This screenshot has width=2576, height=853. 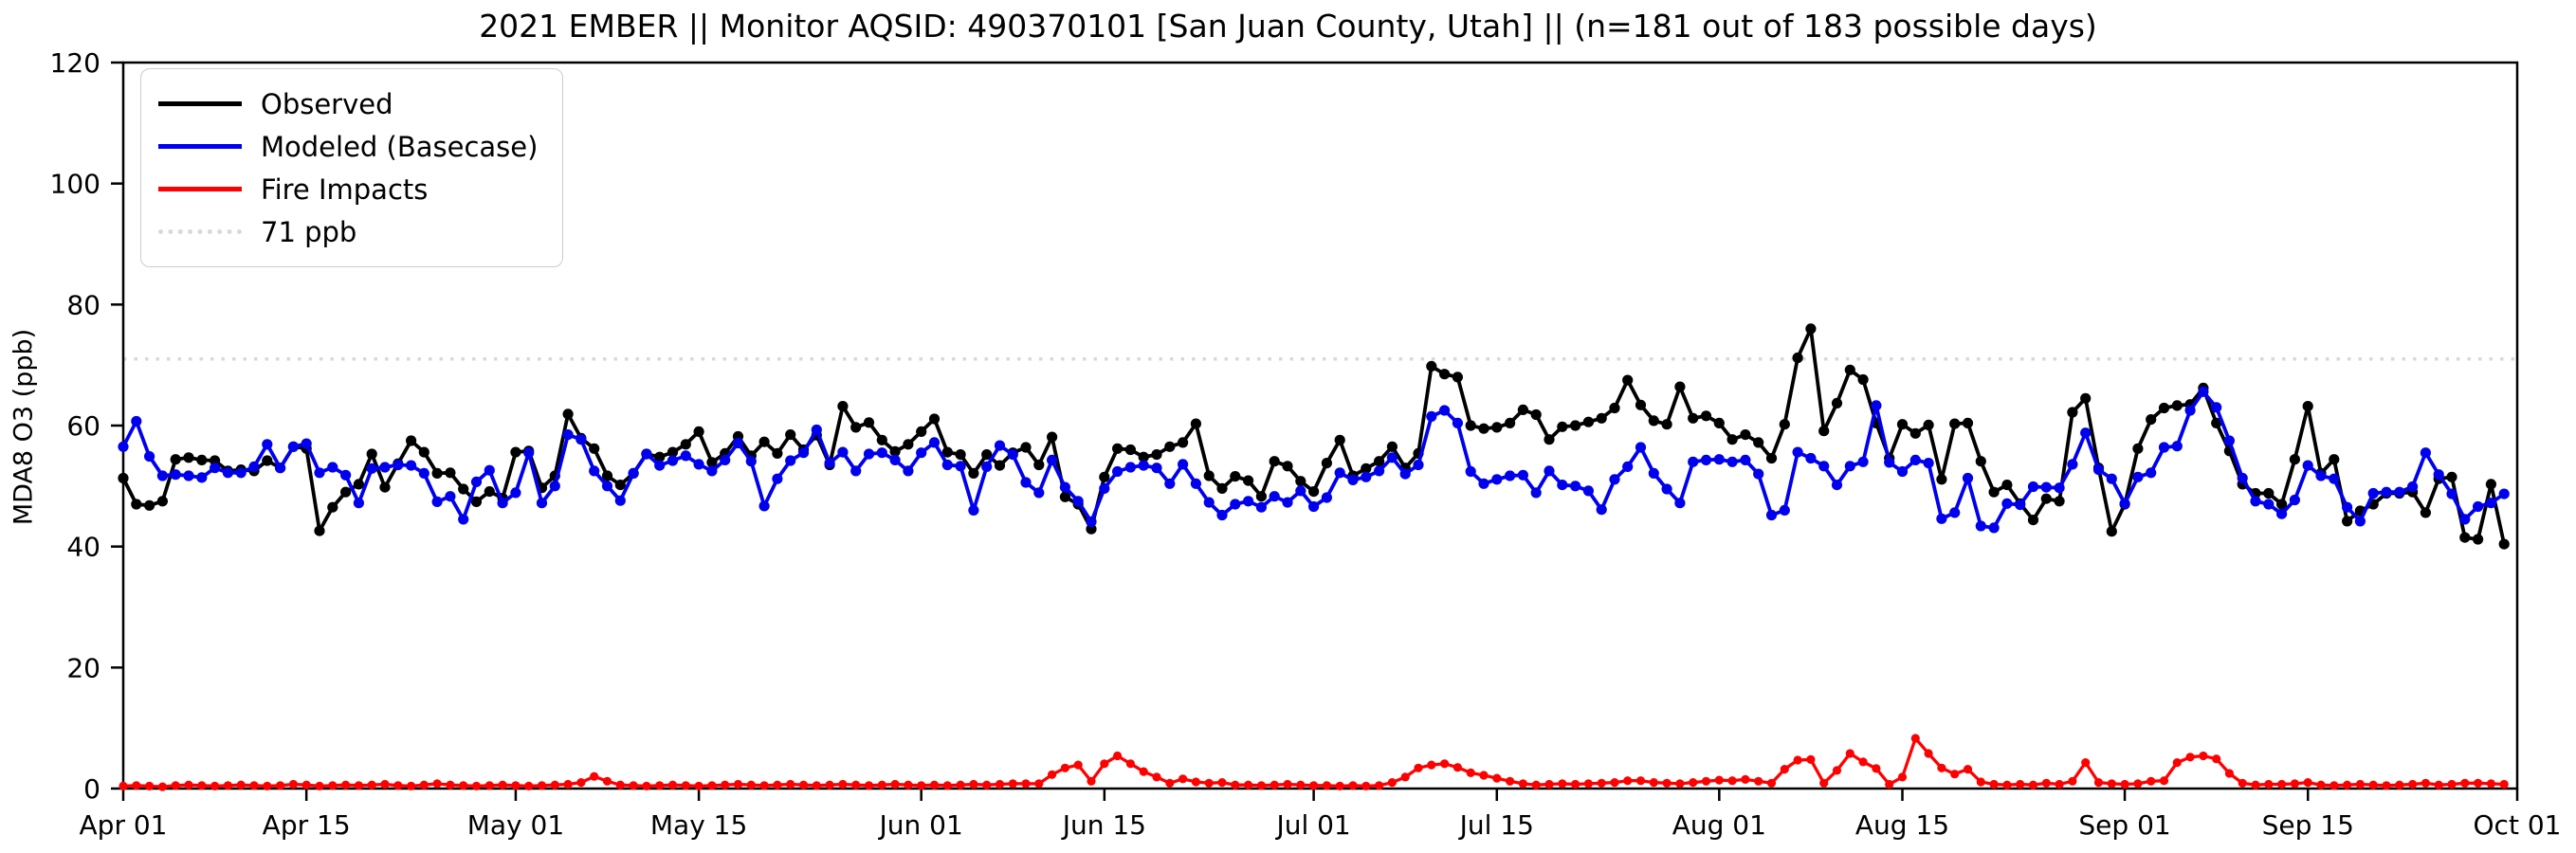 What do you see at coordinates (200, 189) in the screenshot?
I see `legend-line-sample` at bounding box center [200, 189].